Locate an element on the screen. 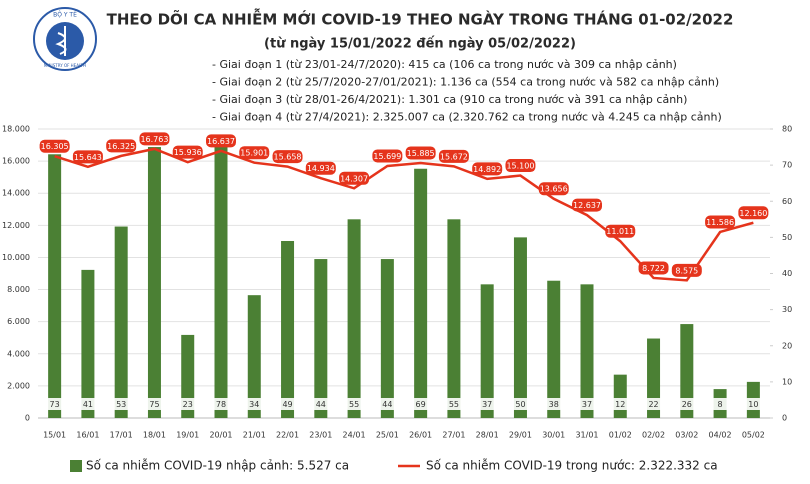  line-label: 15.936 is located at coordinates (188, 152).